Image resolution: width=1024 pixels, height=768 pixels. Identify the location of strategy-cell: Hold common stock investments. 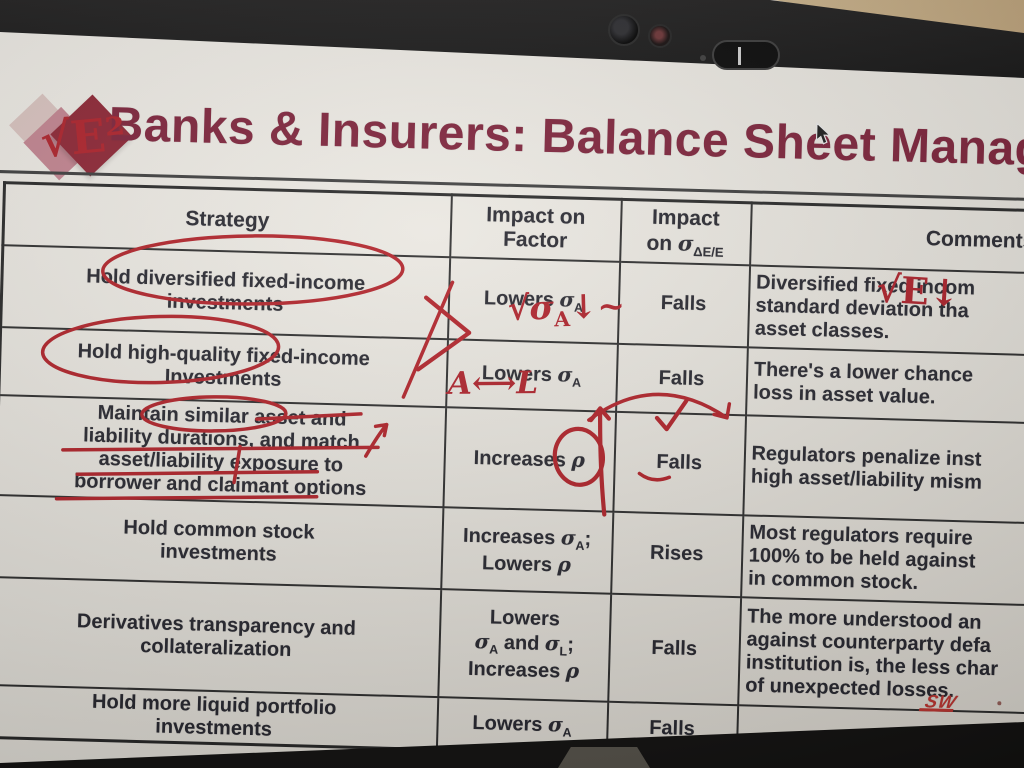
(221, 541).